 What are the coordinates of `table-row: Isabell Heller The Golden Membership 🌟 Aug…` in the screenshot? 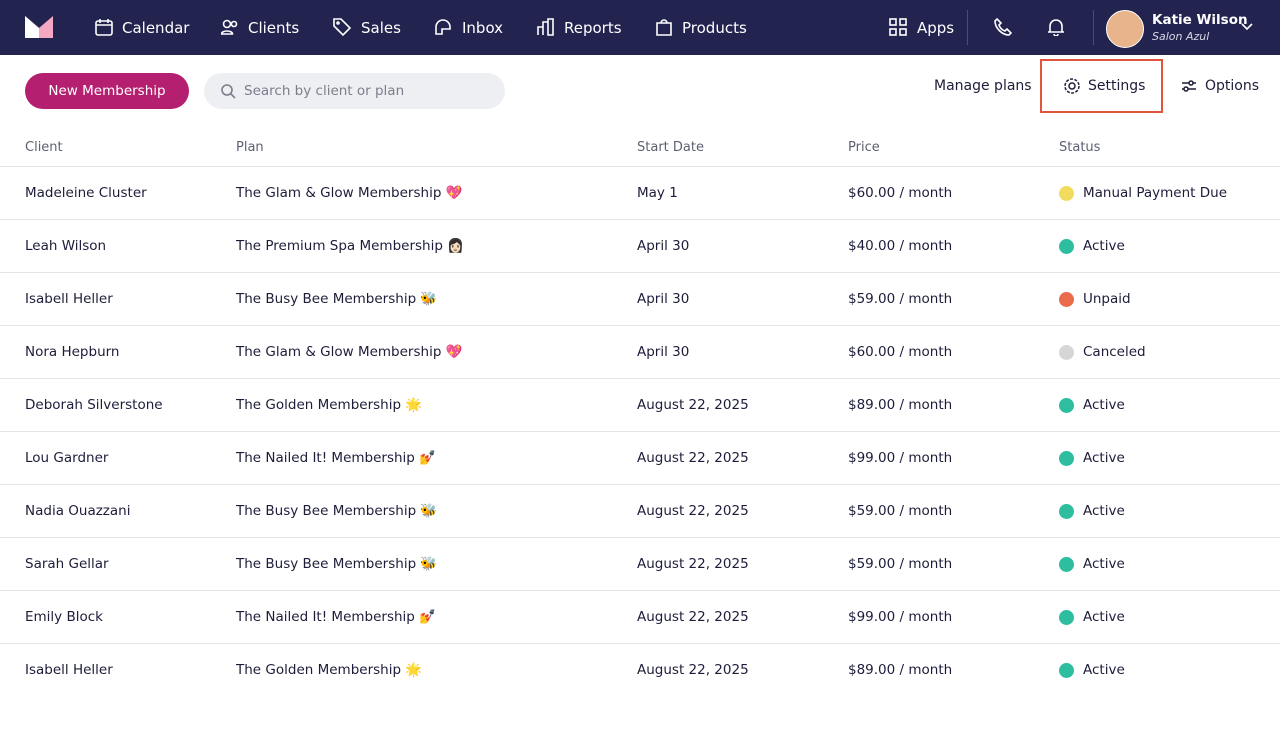 It's located at (640, 670).